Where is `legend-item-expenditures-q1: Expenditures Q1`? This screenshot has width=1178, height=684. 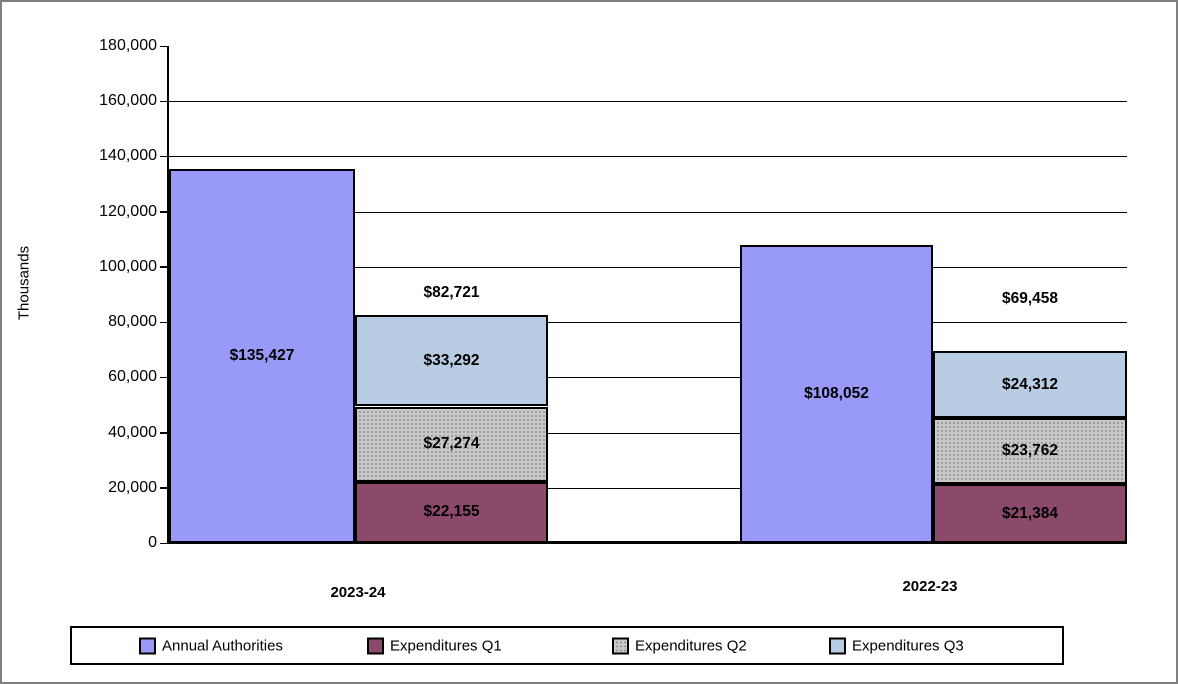
legend-item-expenditures-q1: Expenditures Q1 is located at coordinates (434, 645).